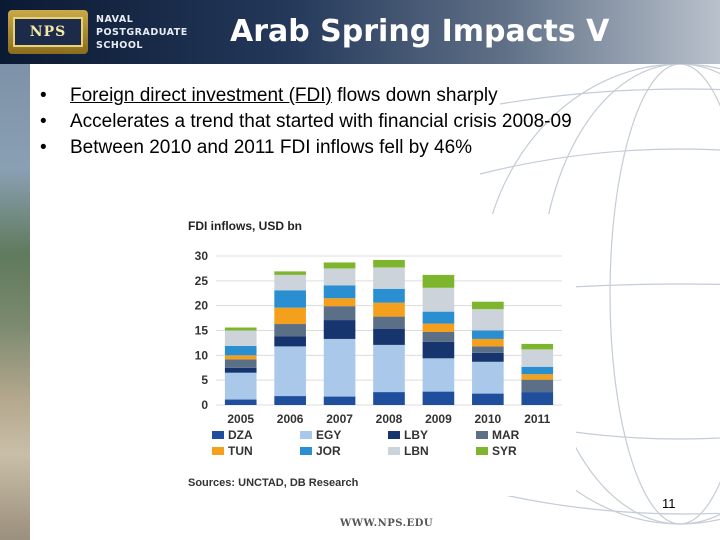 This screenshot has height=540, width=720. I want to click on bar-segment-lbn-2009, so click(438, 299).